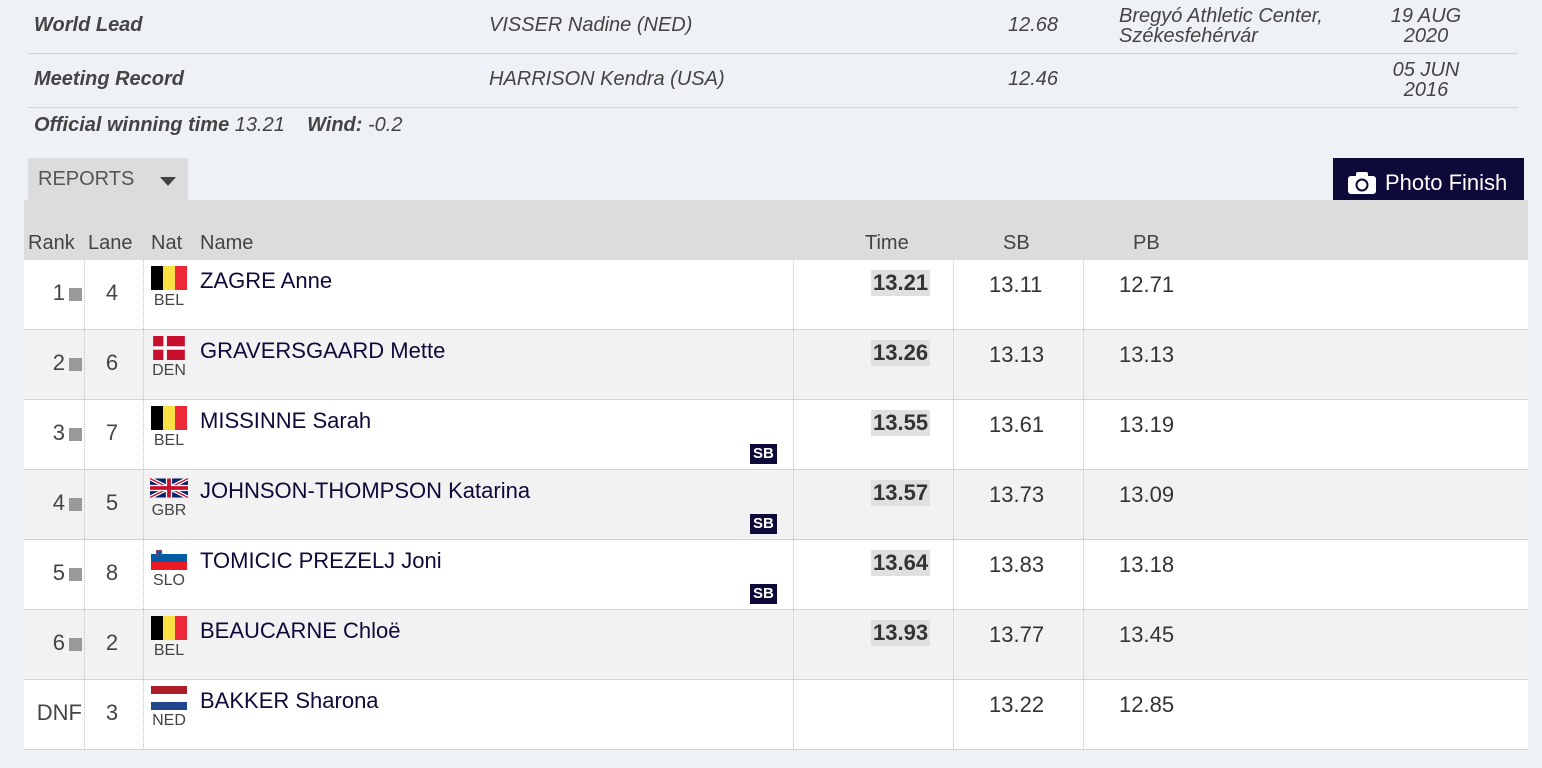 The width and height of the screenshot is (1542, 768). I want to click on result-time: 13.57, so click(901, 493).